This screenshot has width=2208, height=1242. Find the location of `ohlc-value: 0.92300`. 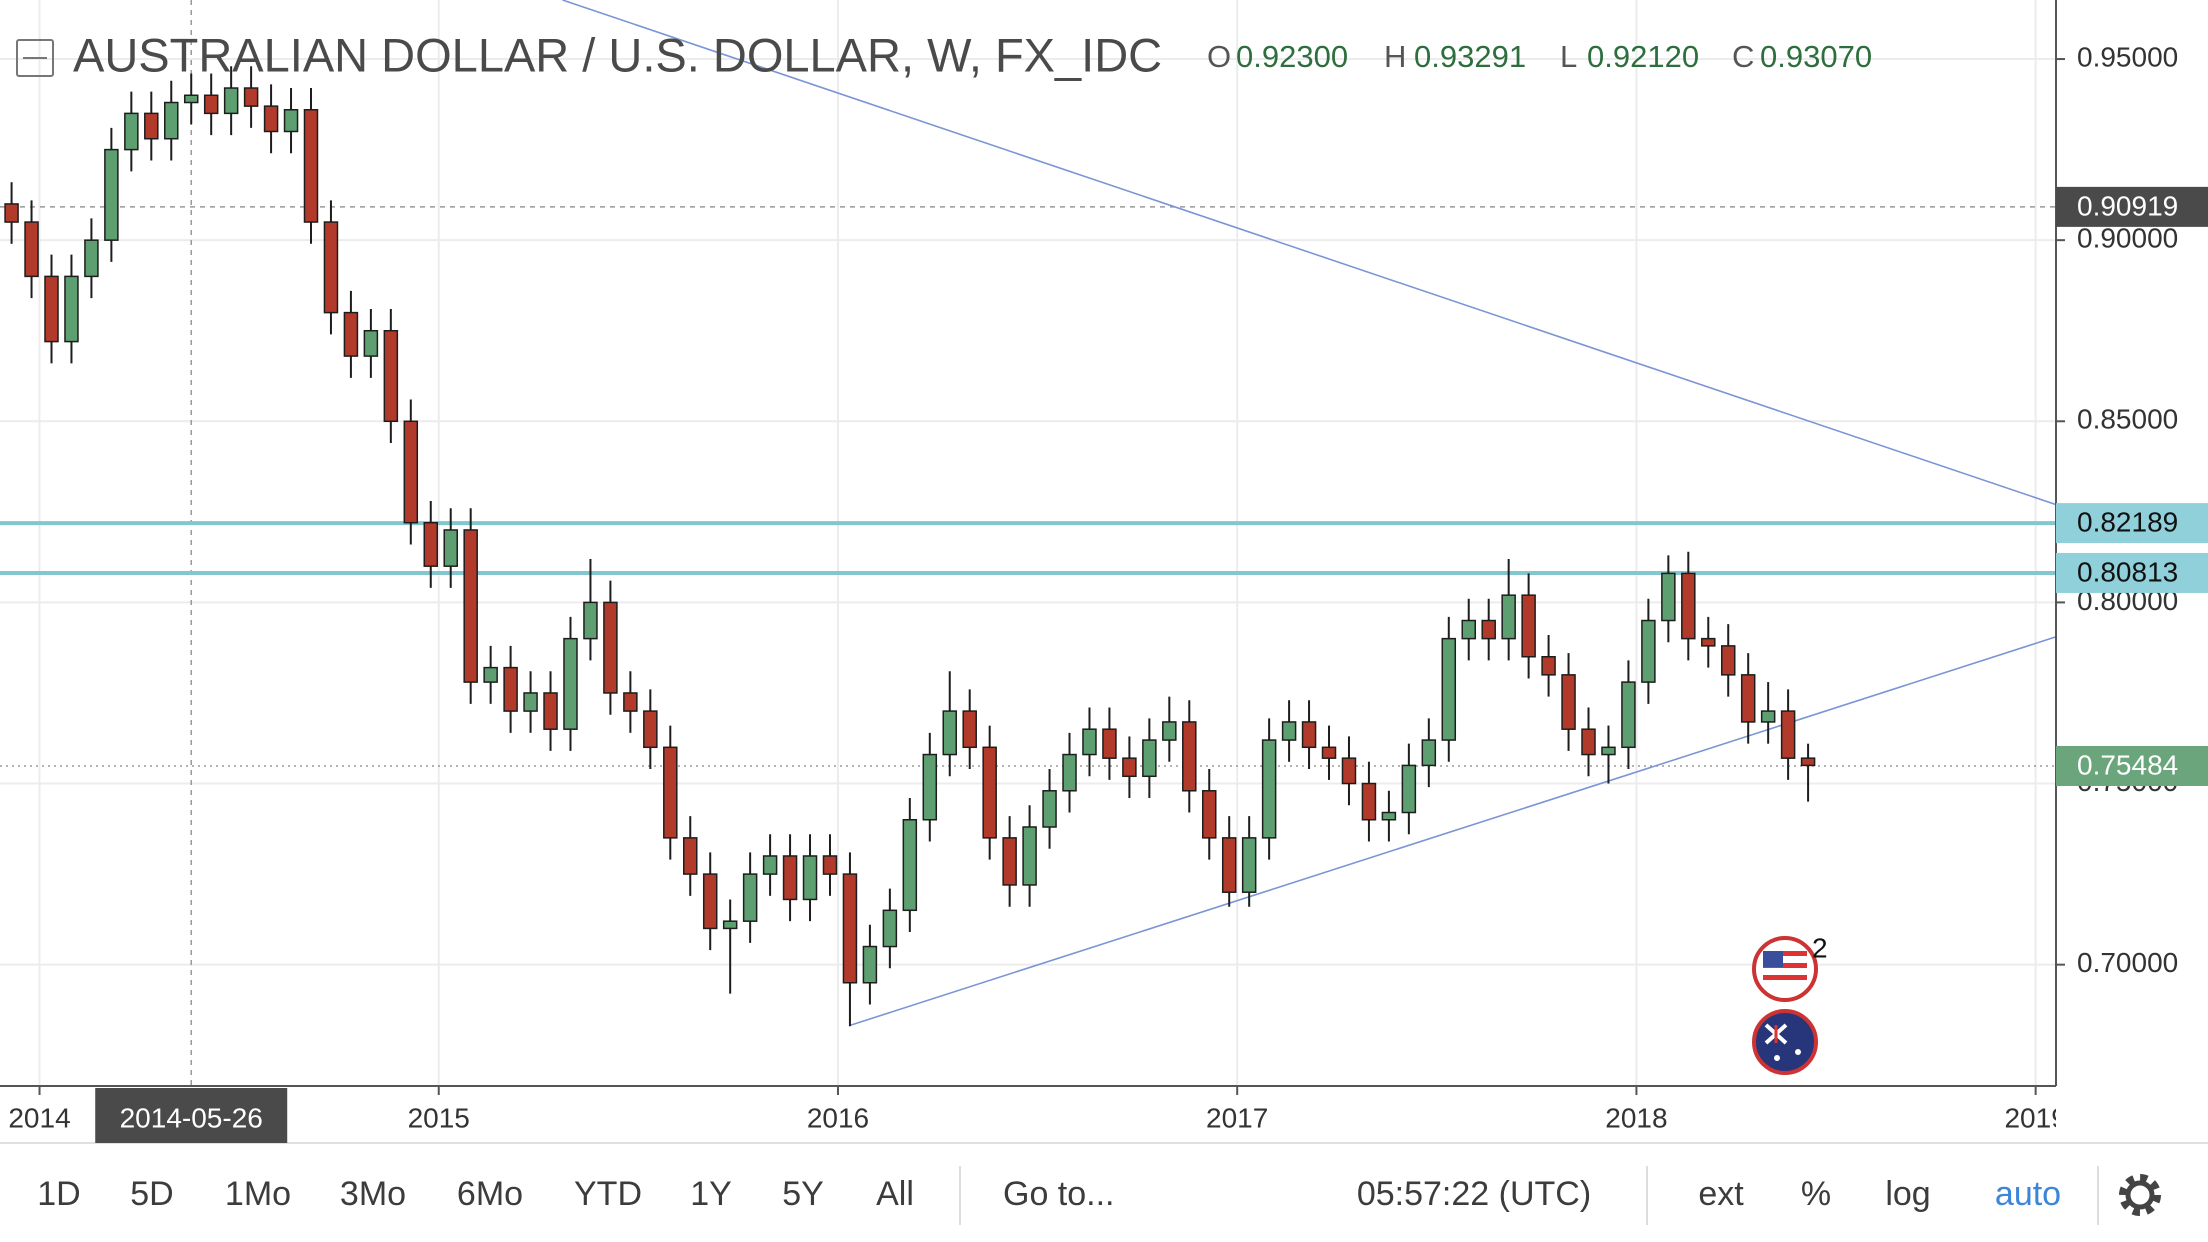

ohlc-value: 0.92300 is located at coordinates (1292, 56).